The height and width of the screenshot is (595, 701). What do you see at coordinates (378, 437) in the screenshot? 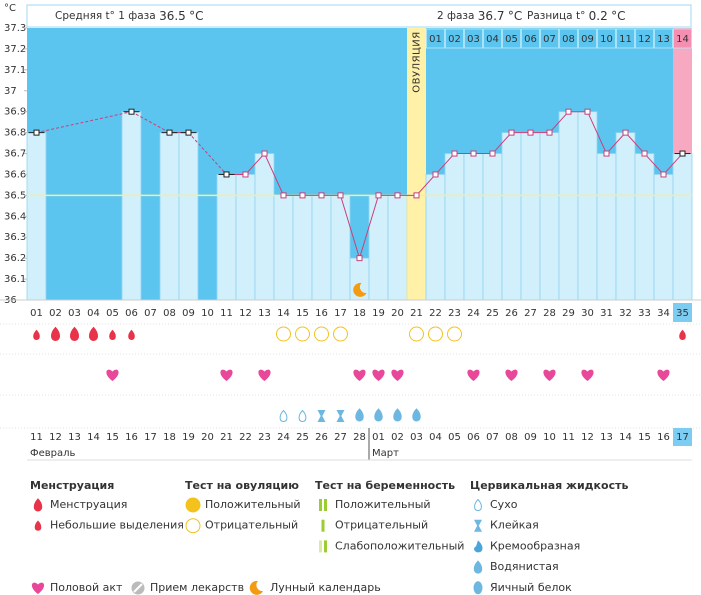
I see `date-label: 01` at bounding box center [378, 437].